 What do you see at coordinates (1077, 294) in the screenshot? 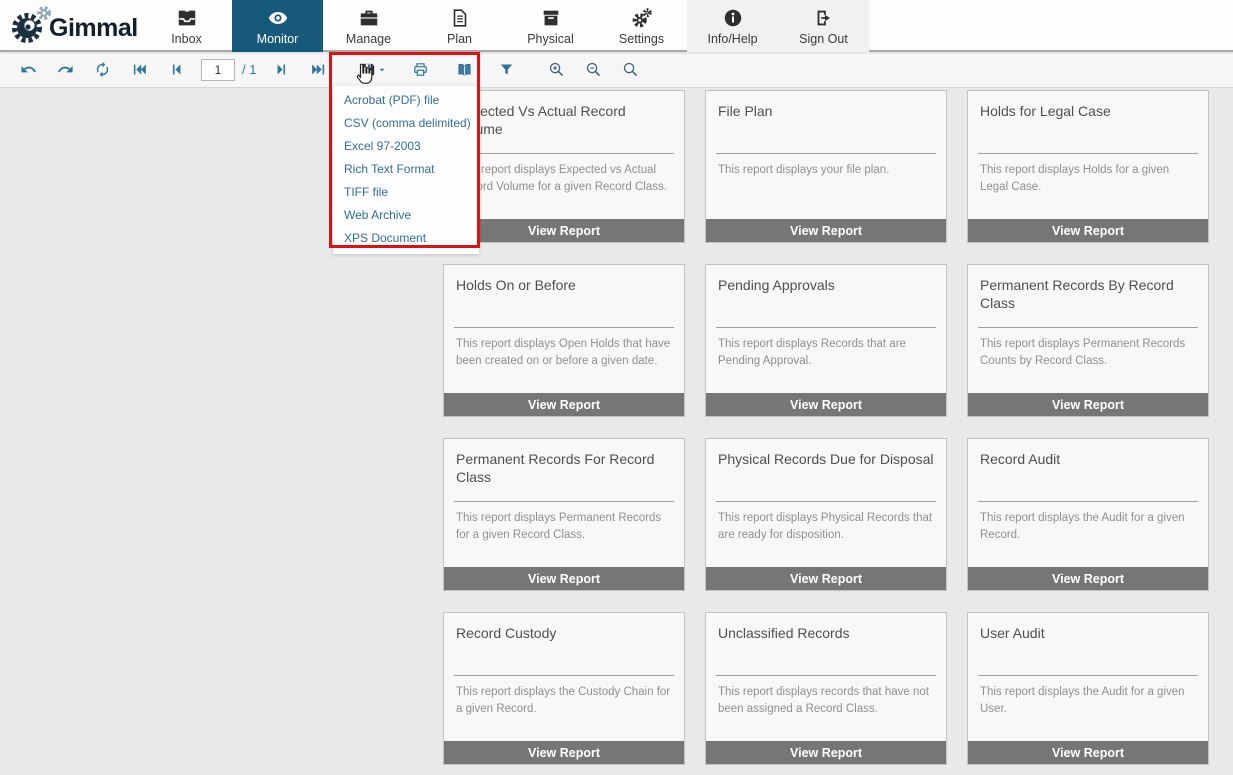
I see `report-card-title: Permanent Records By Record Class` at bounding box center [1077, 294].